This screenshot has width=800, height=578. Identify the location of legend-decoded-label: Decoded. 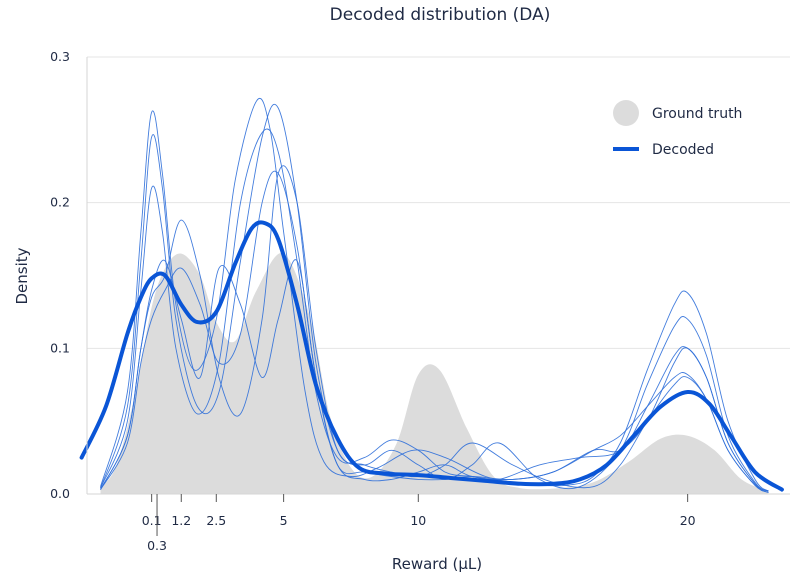
(683, 150).